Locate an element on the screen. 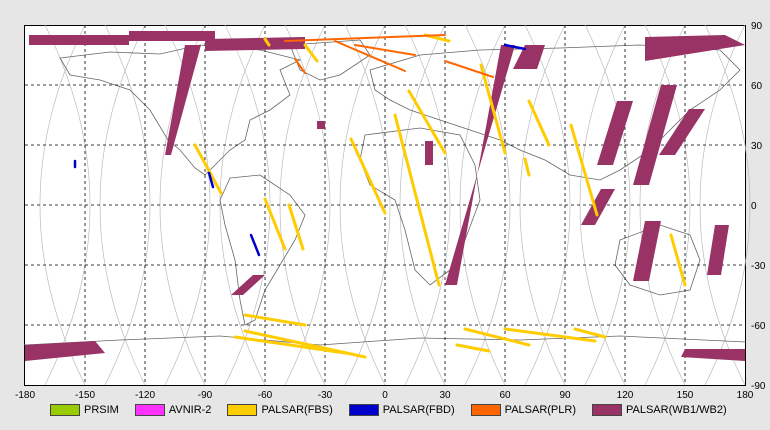  legend-label: PRSIM is located at coordinates (101, 410).